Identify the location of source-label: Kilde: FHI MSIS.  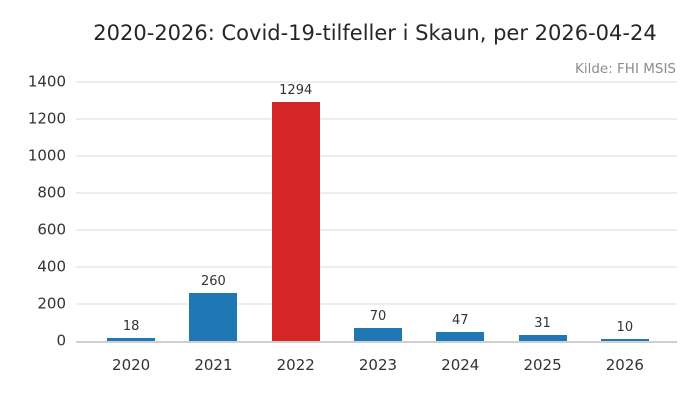
(625, 69).